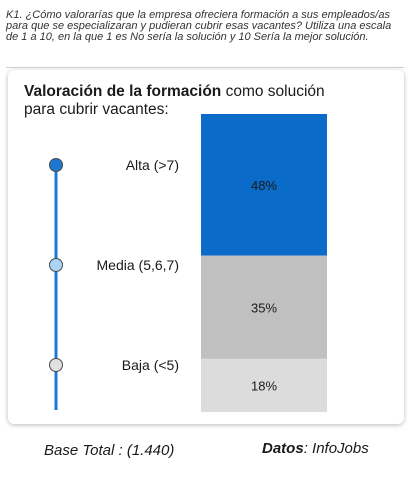 This screenshot has height=477, width=412. What do you see at coordinates (336, 448) in the screenshot?
I see `data-source-value: : InfoJobs` at bounding box center [336, 448].